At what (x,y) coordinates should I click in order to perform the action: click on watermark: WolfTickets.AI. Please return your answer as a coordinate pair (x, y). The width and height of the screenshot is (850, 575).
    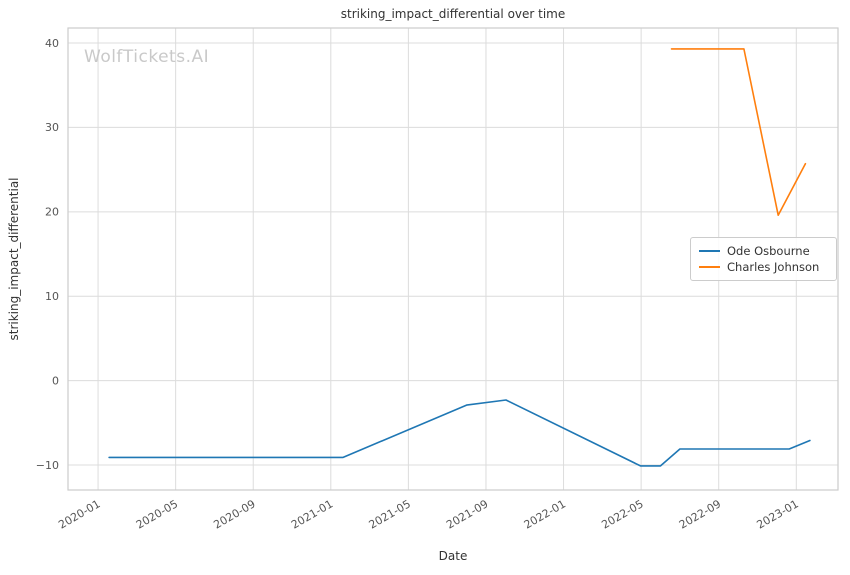
    Looking at the image, I should click on (147, 57).